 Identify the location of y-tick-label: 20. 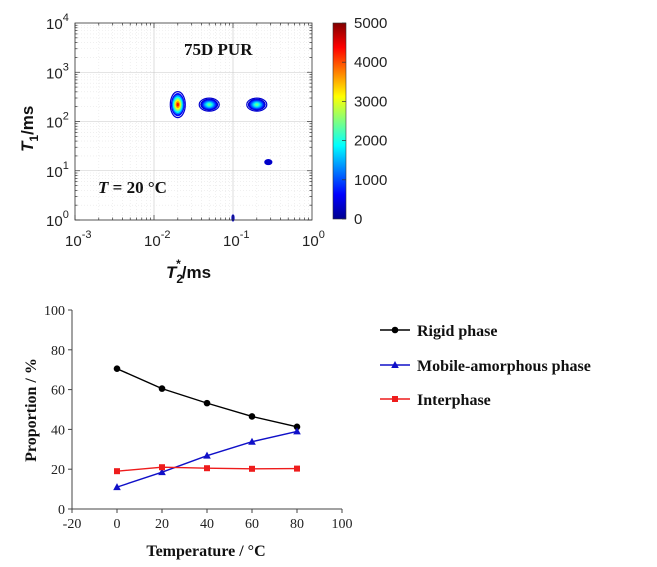
(58, 470).